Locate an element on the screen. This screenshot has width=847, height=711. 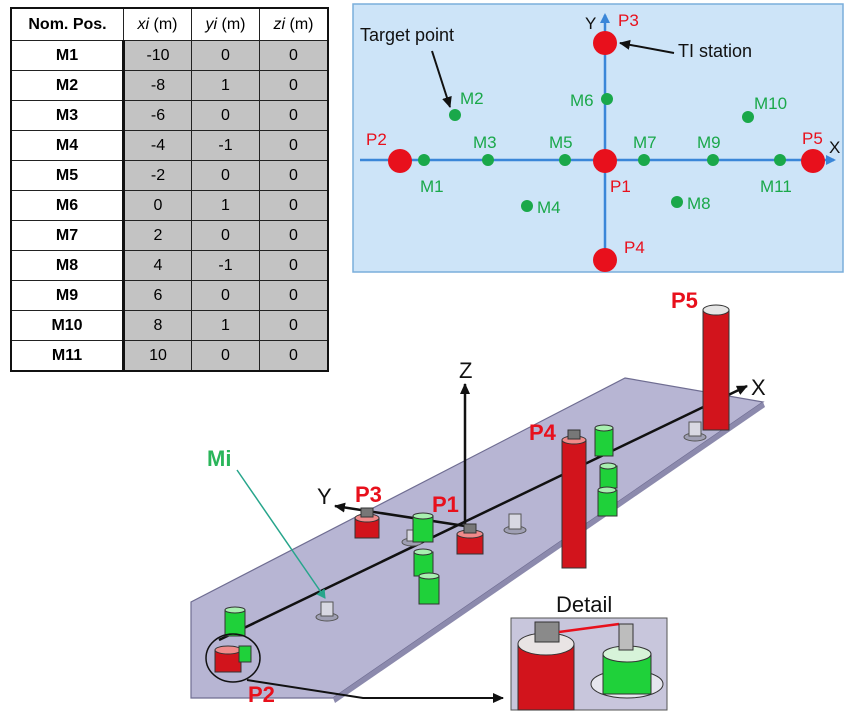
table-header-row: Nom. Pos. xi (m) yi (m) zi (m) is located at coordinates (169, 24).